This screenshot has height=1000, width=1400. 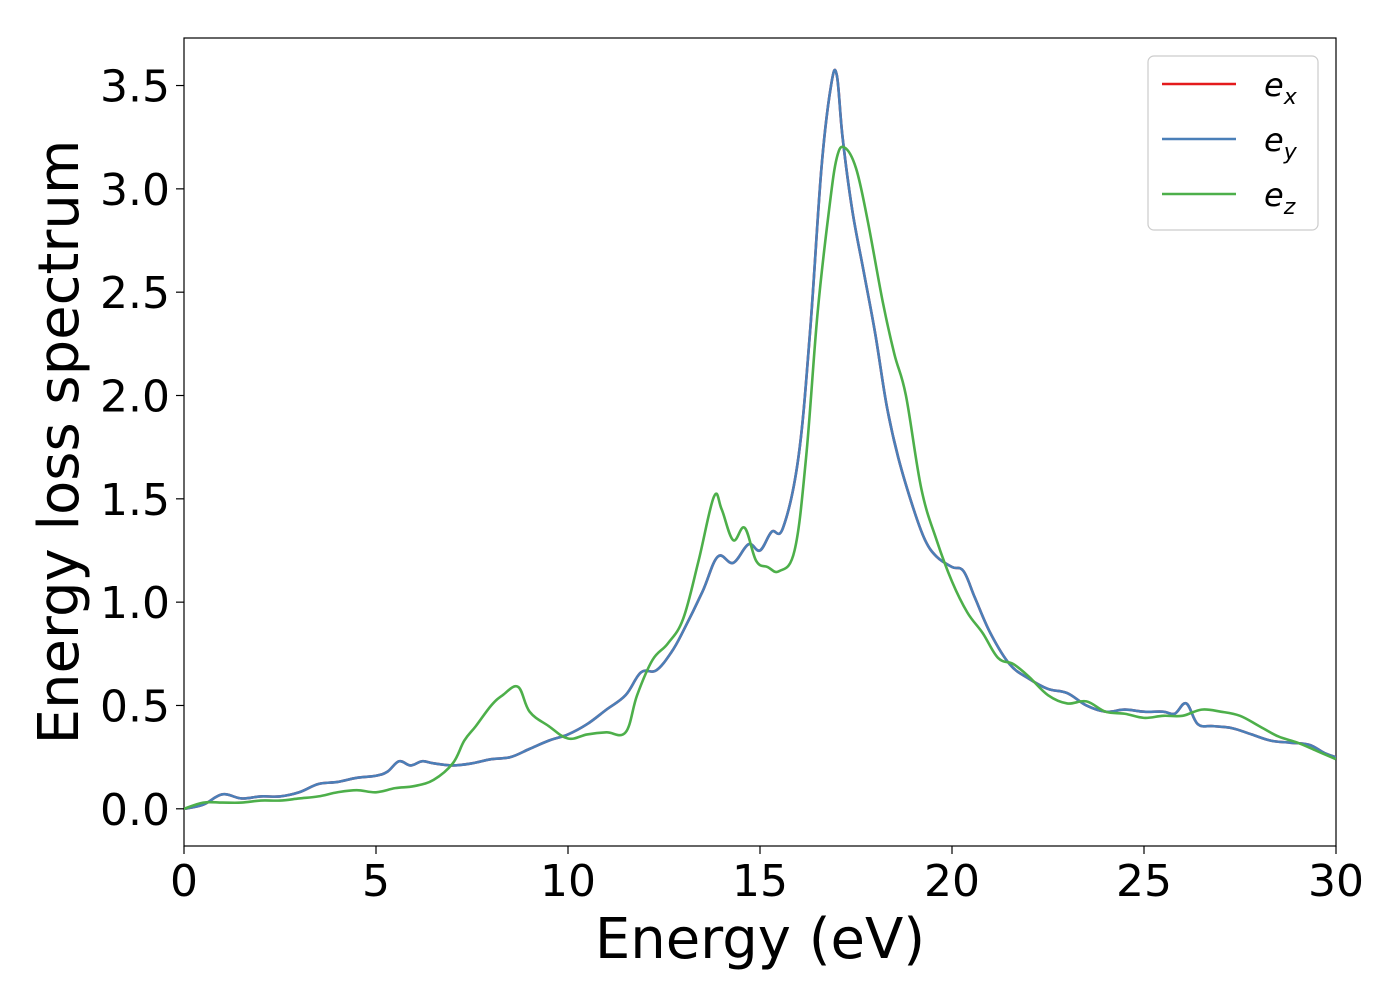 I want to click on legend-label-ez: ez, so click(x=1280, y=198).